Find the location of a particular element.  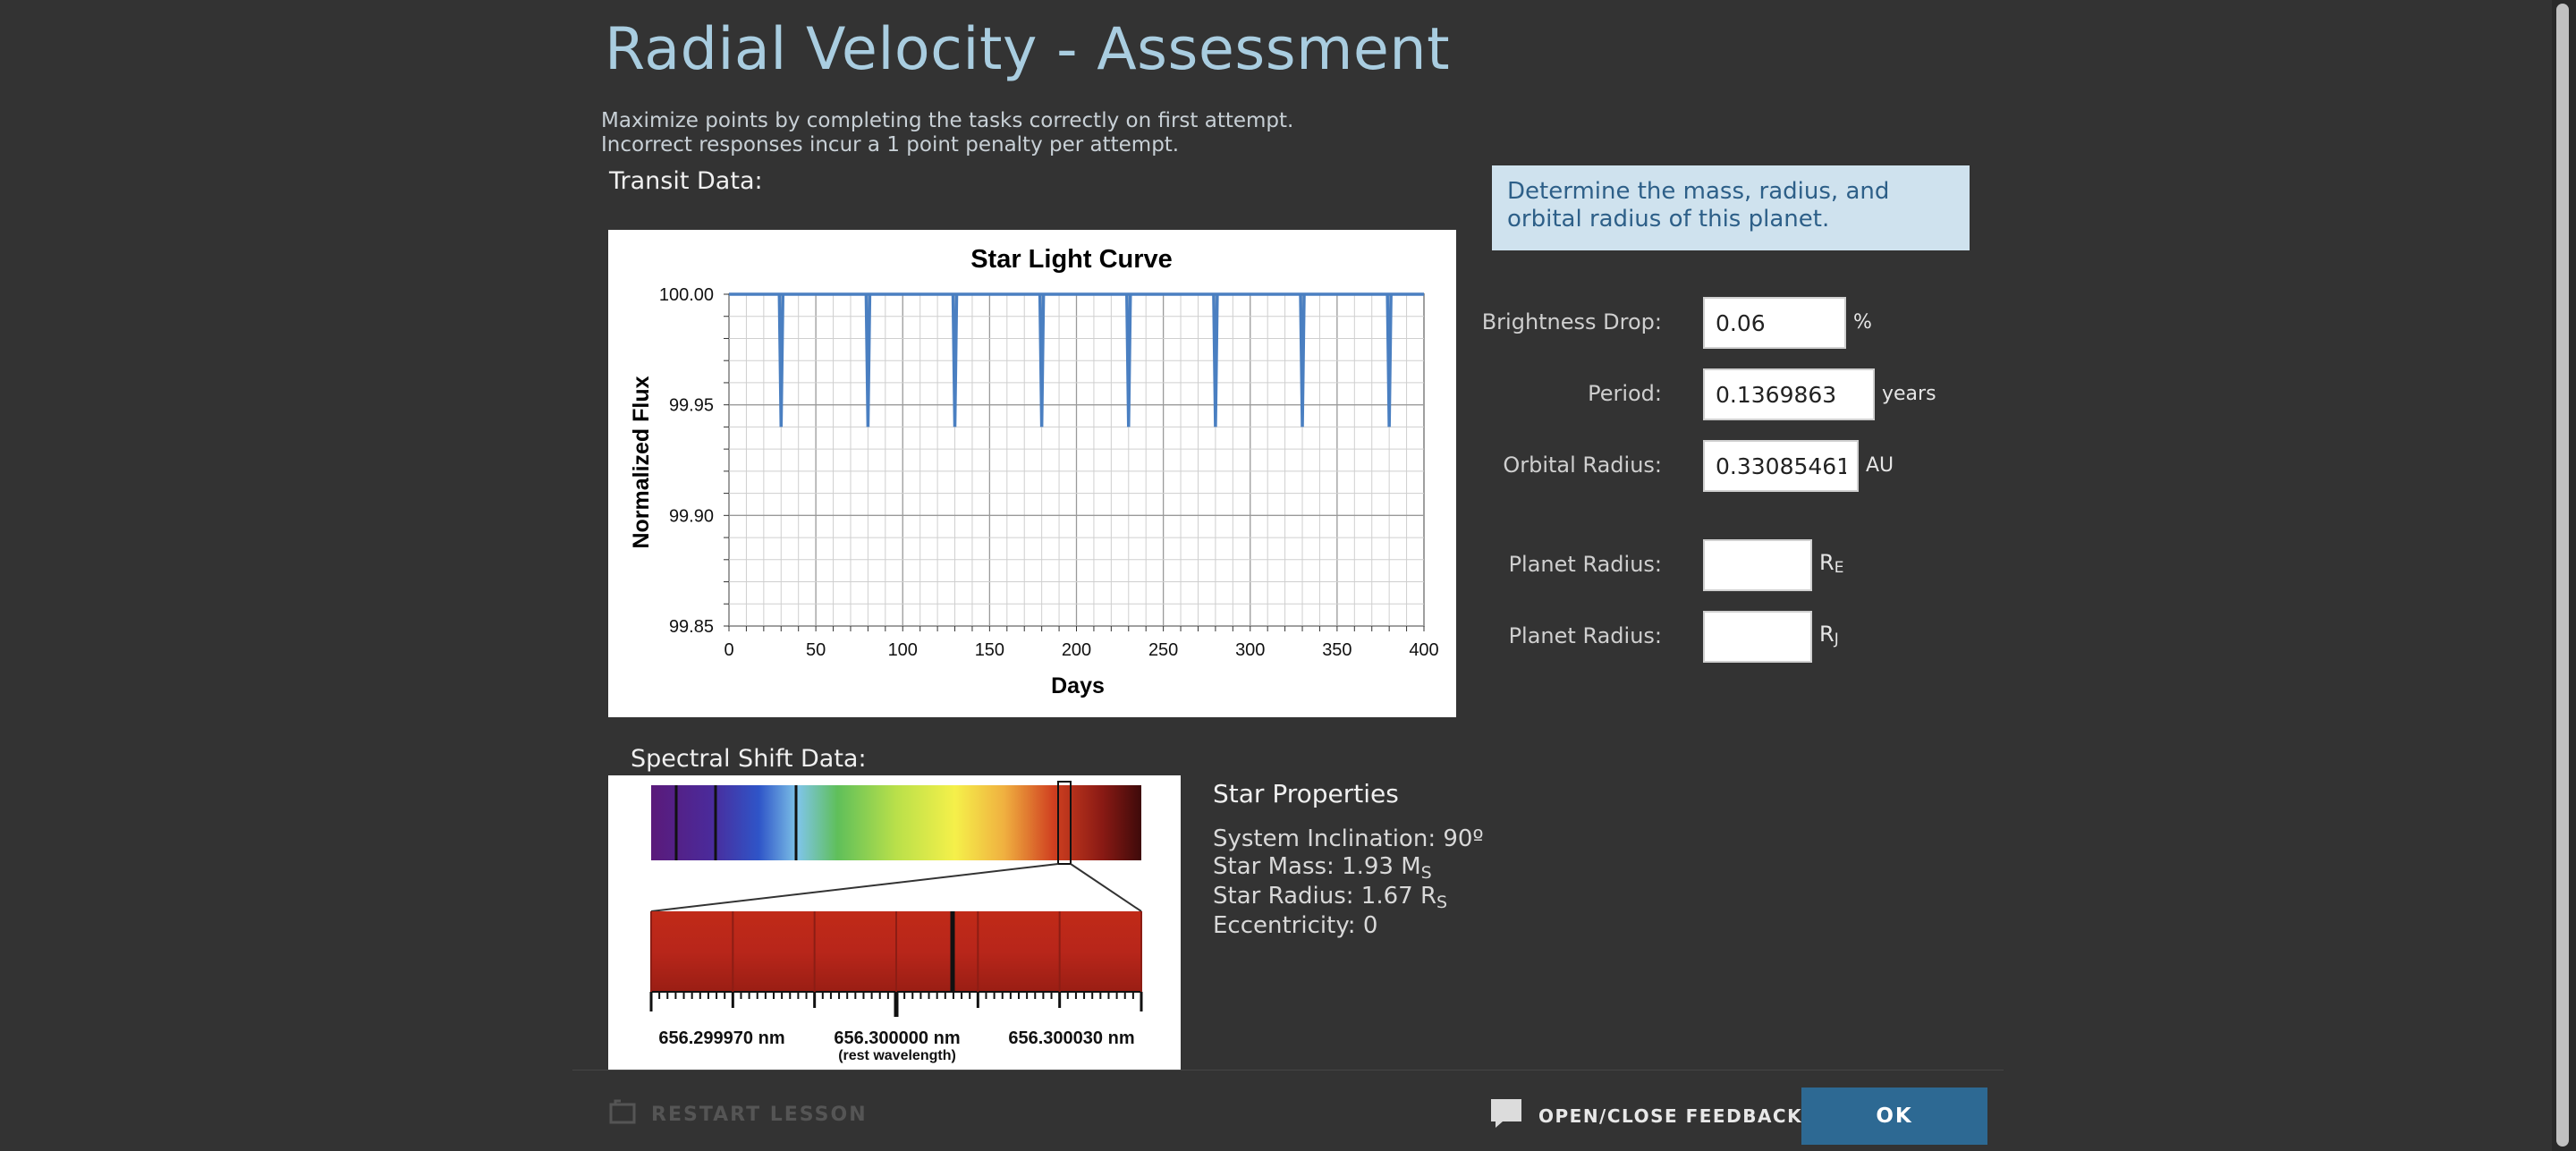

chart-y-axis-label: Normalized Flux is located at coordinates (641, 462).